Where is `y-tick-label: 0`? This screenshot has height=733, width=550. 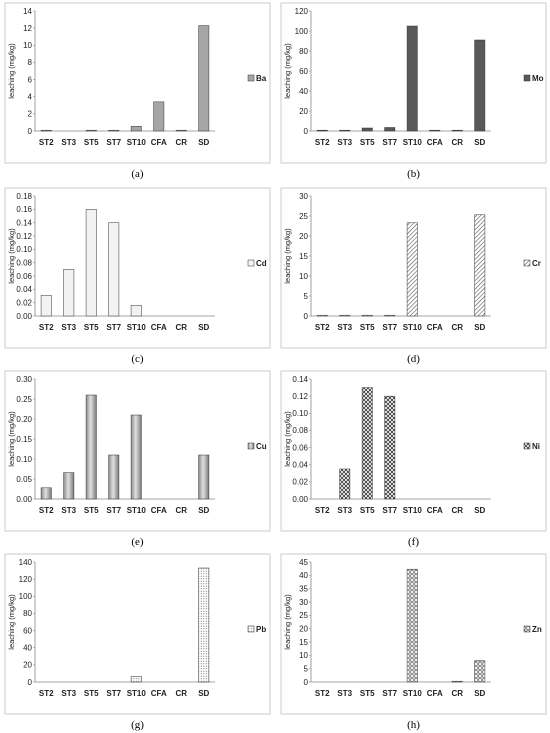
y-tick-label: 0 is located at coordinates (306, 682).